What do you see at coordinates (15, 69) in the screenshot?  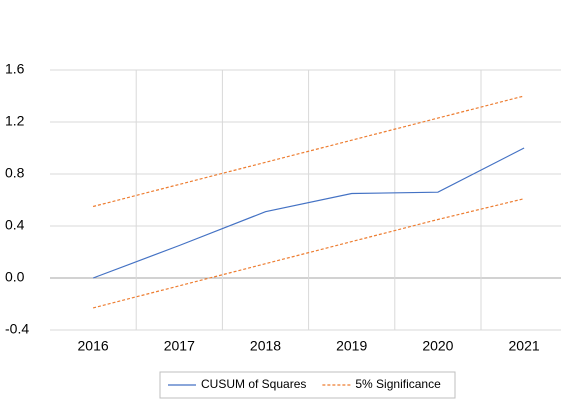 I see `y-tick-label: 1.6` at bounding box center [15, 69].